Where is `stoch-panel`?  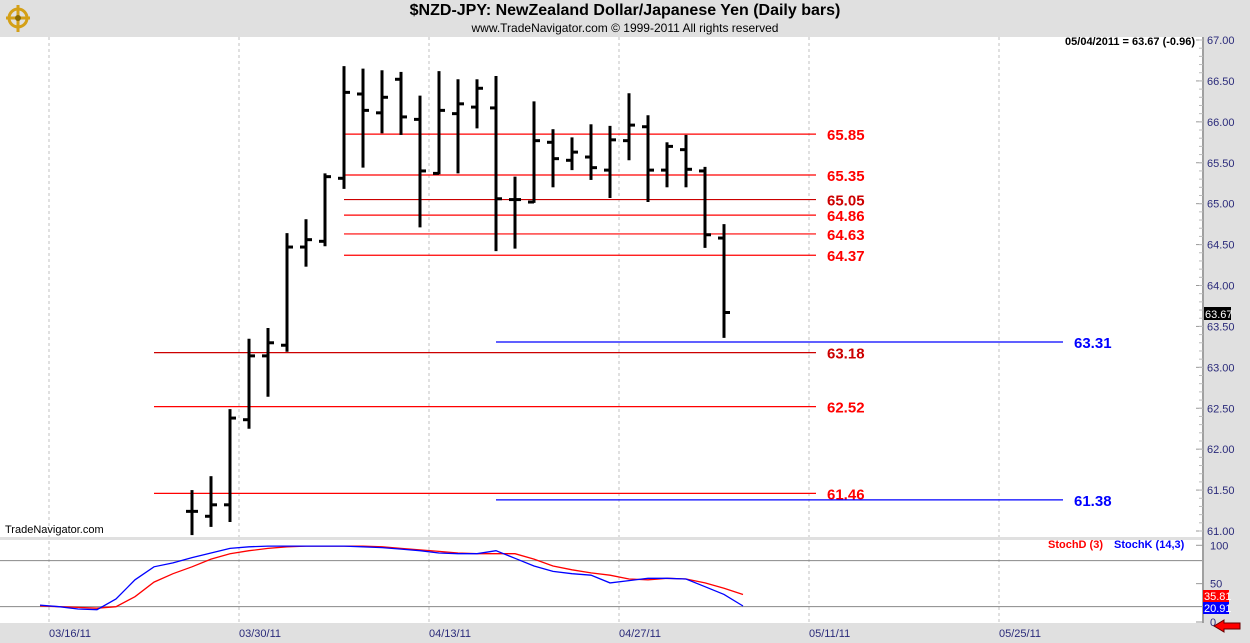 stoch-panel is located at coordinates (601, 581).